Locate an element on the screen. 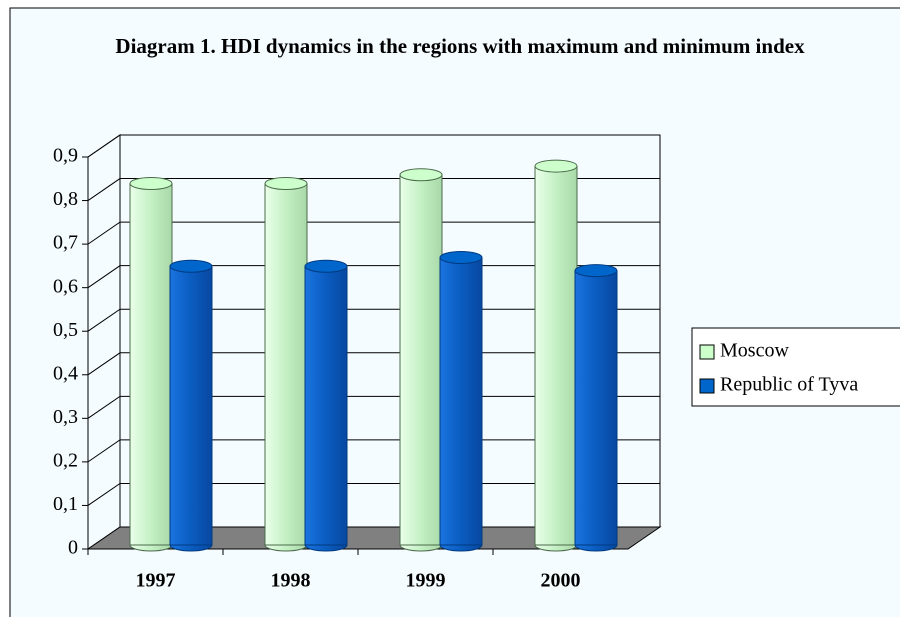  y-tick-label: 0,3 is located at coordinates (65, 417).